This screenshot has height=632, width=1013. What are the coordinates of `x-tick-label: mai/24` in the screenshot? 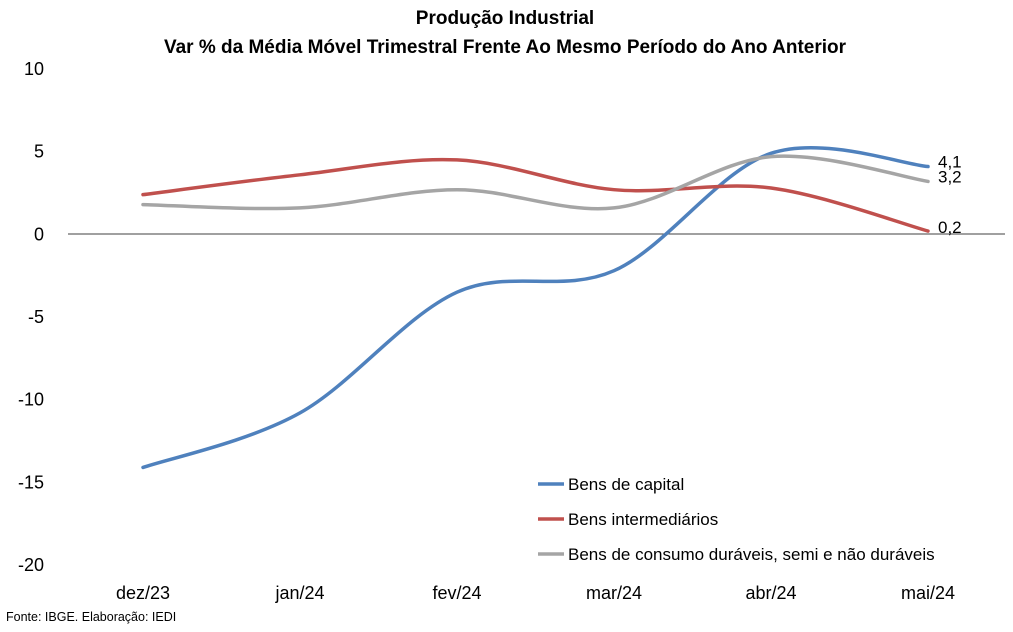 It's located at (928, 593).